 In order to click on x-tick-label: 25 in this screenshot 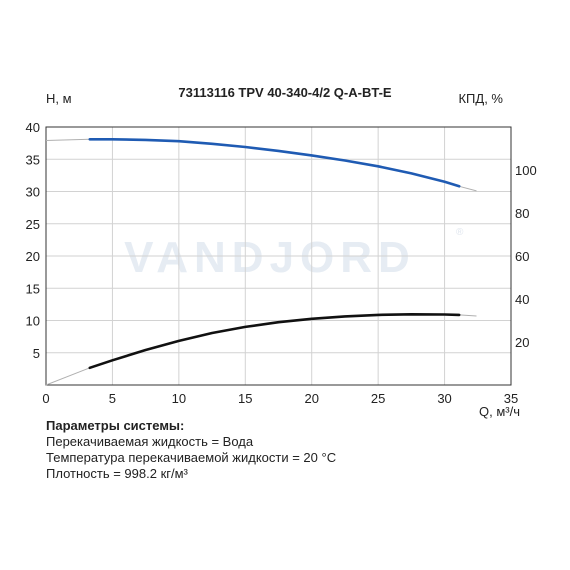, I will do `click(378, 398)`.